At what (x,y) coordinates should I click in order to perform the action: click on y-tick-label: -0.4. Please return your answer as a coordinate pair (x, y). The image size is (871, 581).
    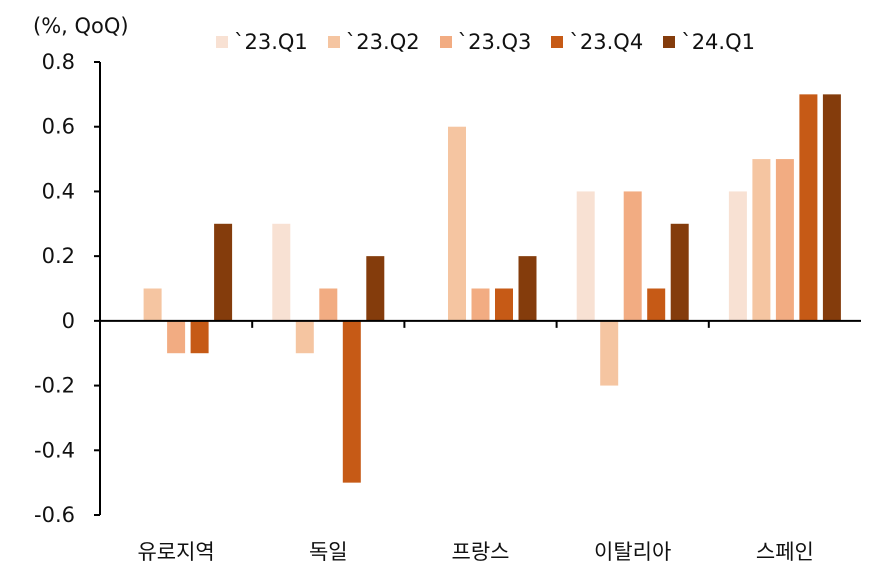
    Looking at the image, I should click on (54, 450).